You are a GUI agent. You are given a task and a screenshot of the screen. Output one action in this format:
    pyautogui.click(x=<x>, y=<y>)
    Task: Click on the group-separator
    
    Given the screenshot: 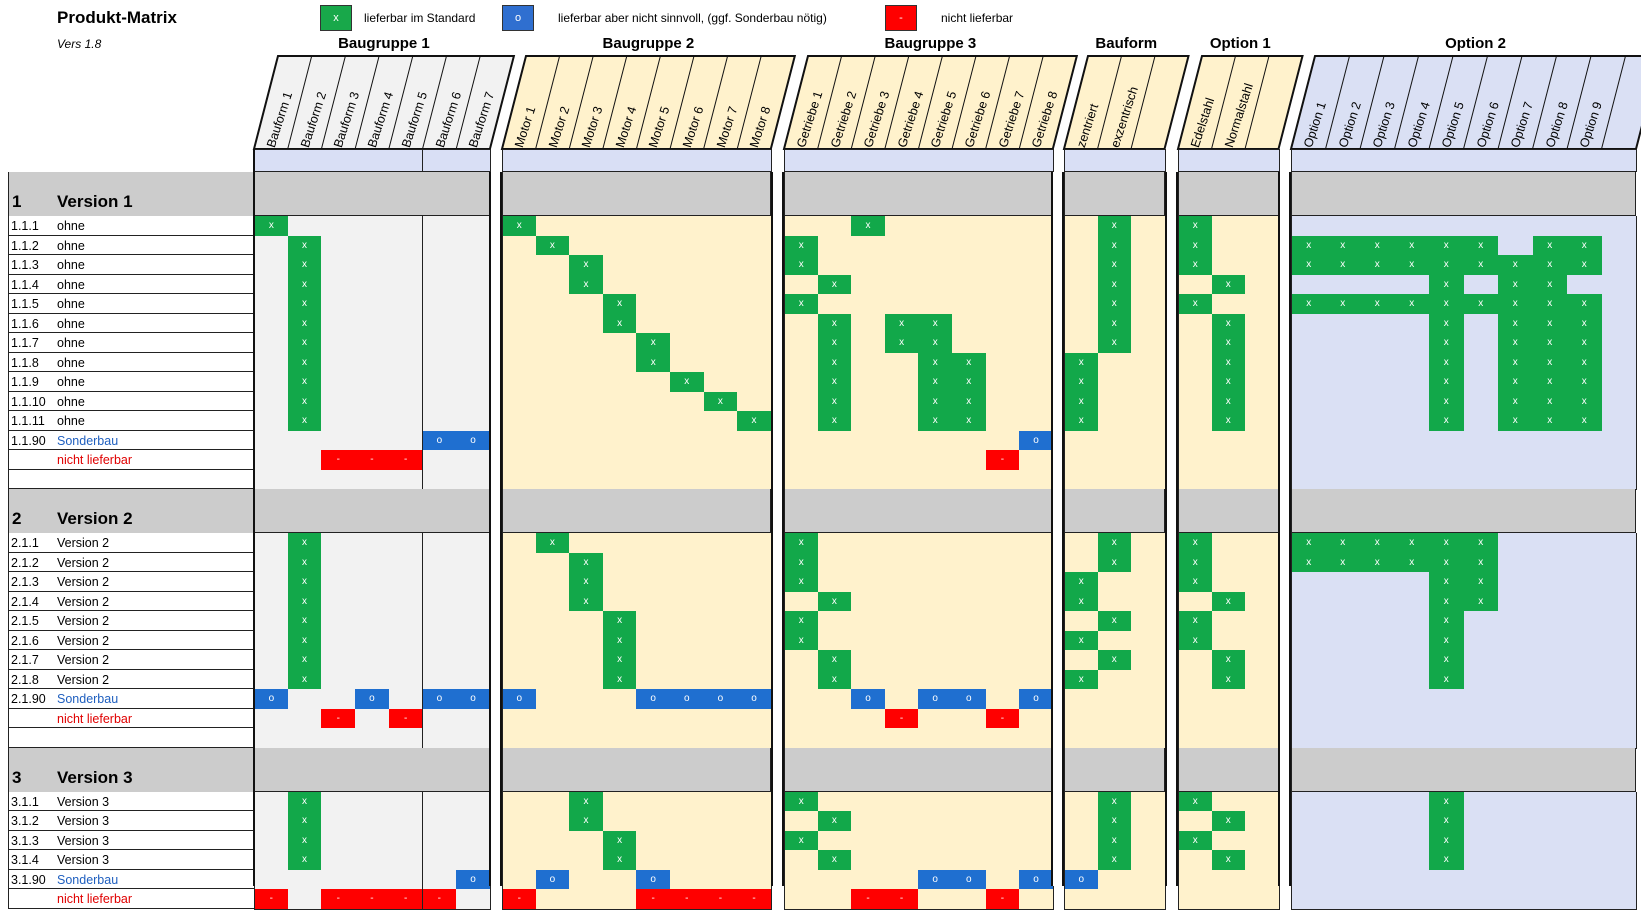 What is the action you would take?
    pyautogui.click(x=1171, y=529)
    